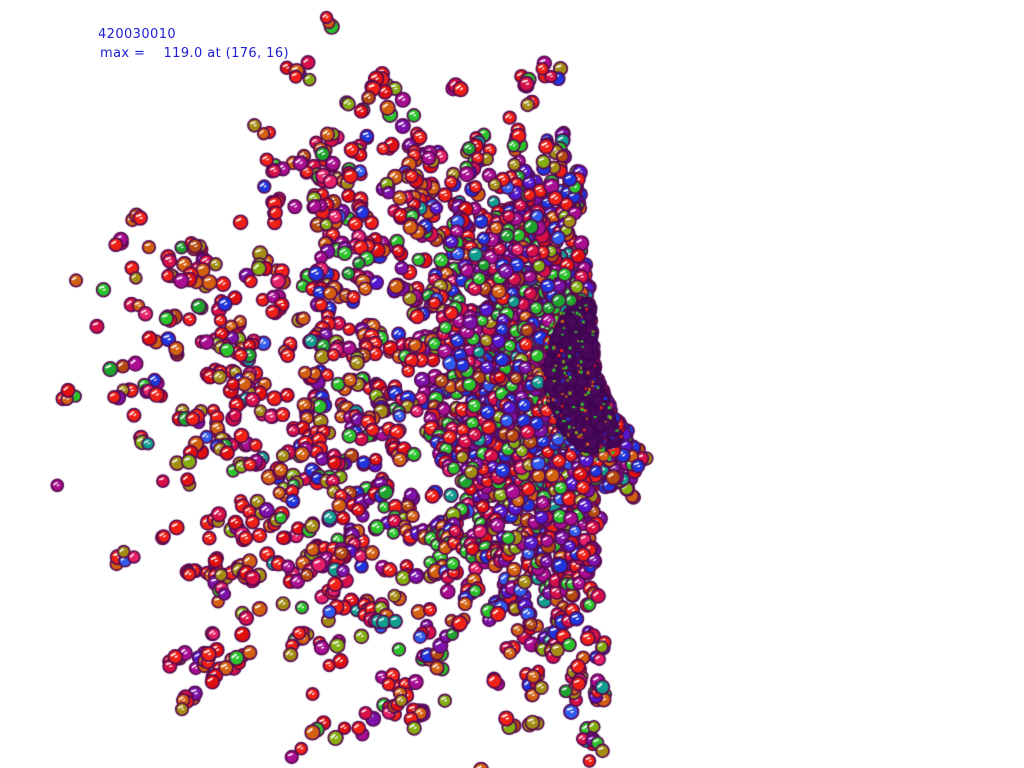 Image resolution: width=1024 pixels, height=768 pixels. What do you see at coordinates (194, 53) in the screenshot?
I see `max-annotation: max = 119.0 at (176, 16)` at bounding box center [194, 53].